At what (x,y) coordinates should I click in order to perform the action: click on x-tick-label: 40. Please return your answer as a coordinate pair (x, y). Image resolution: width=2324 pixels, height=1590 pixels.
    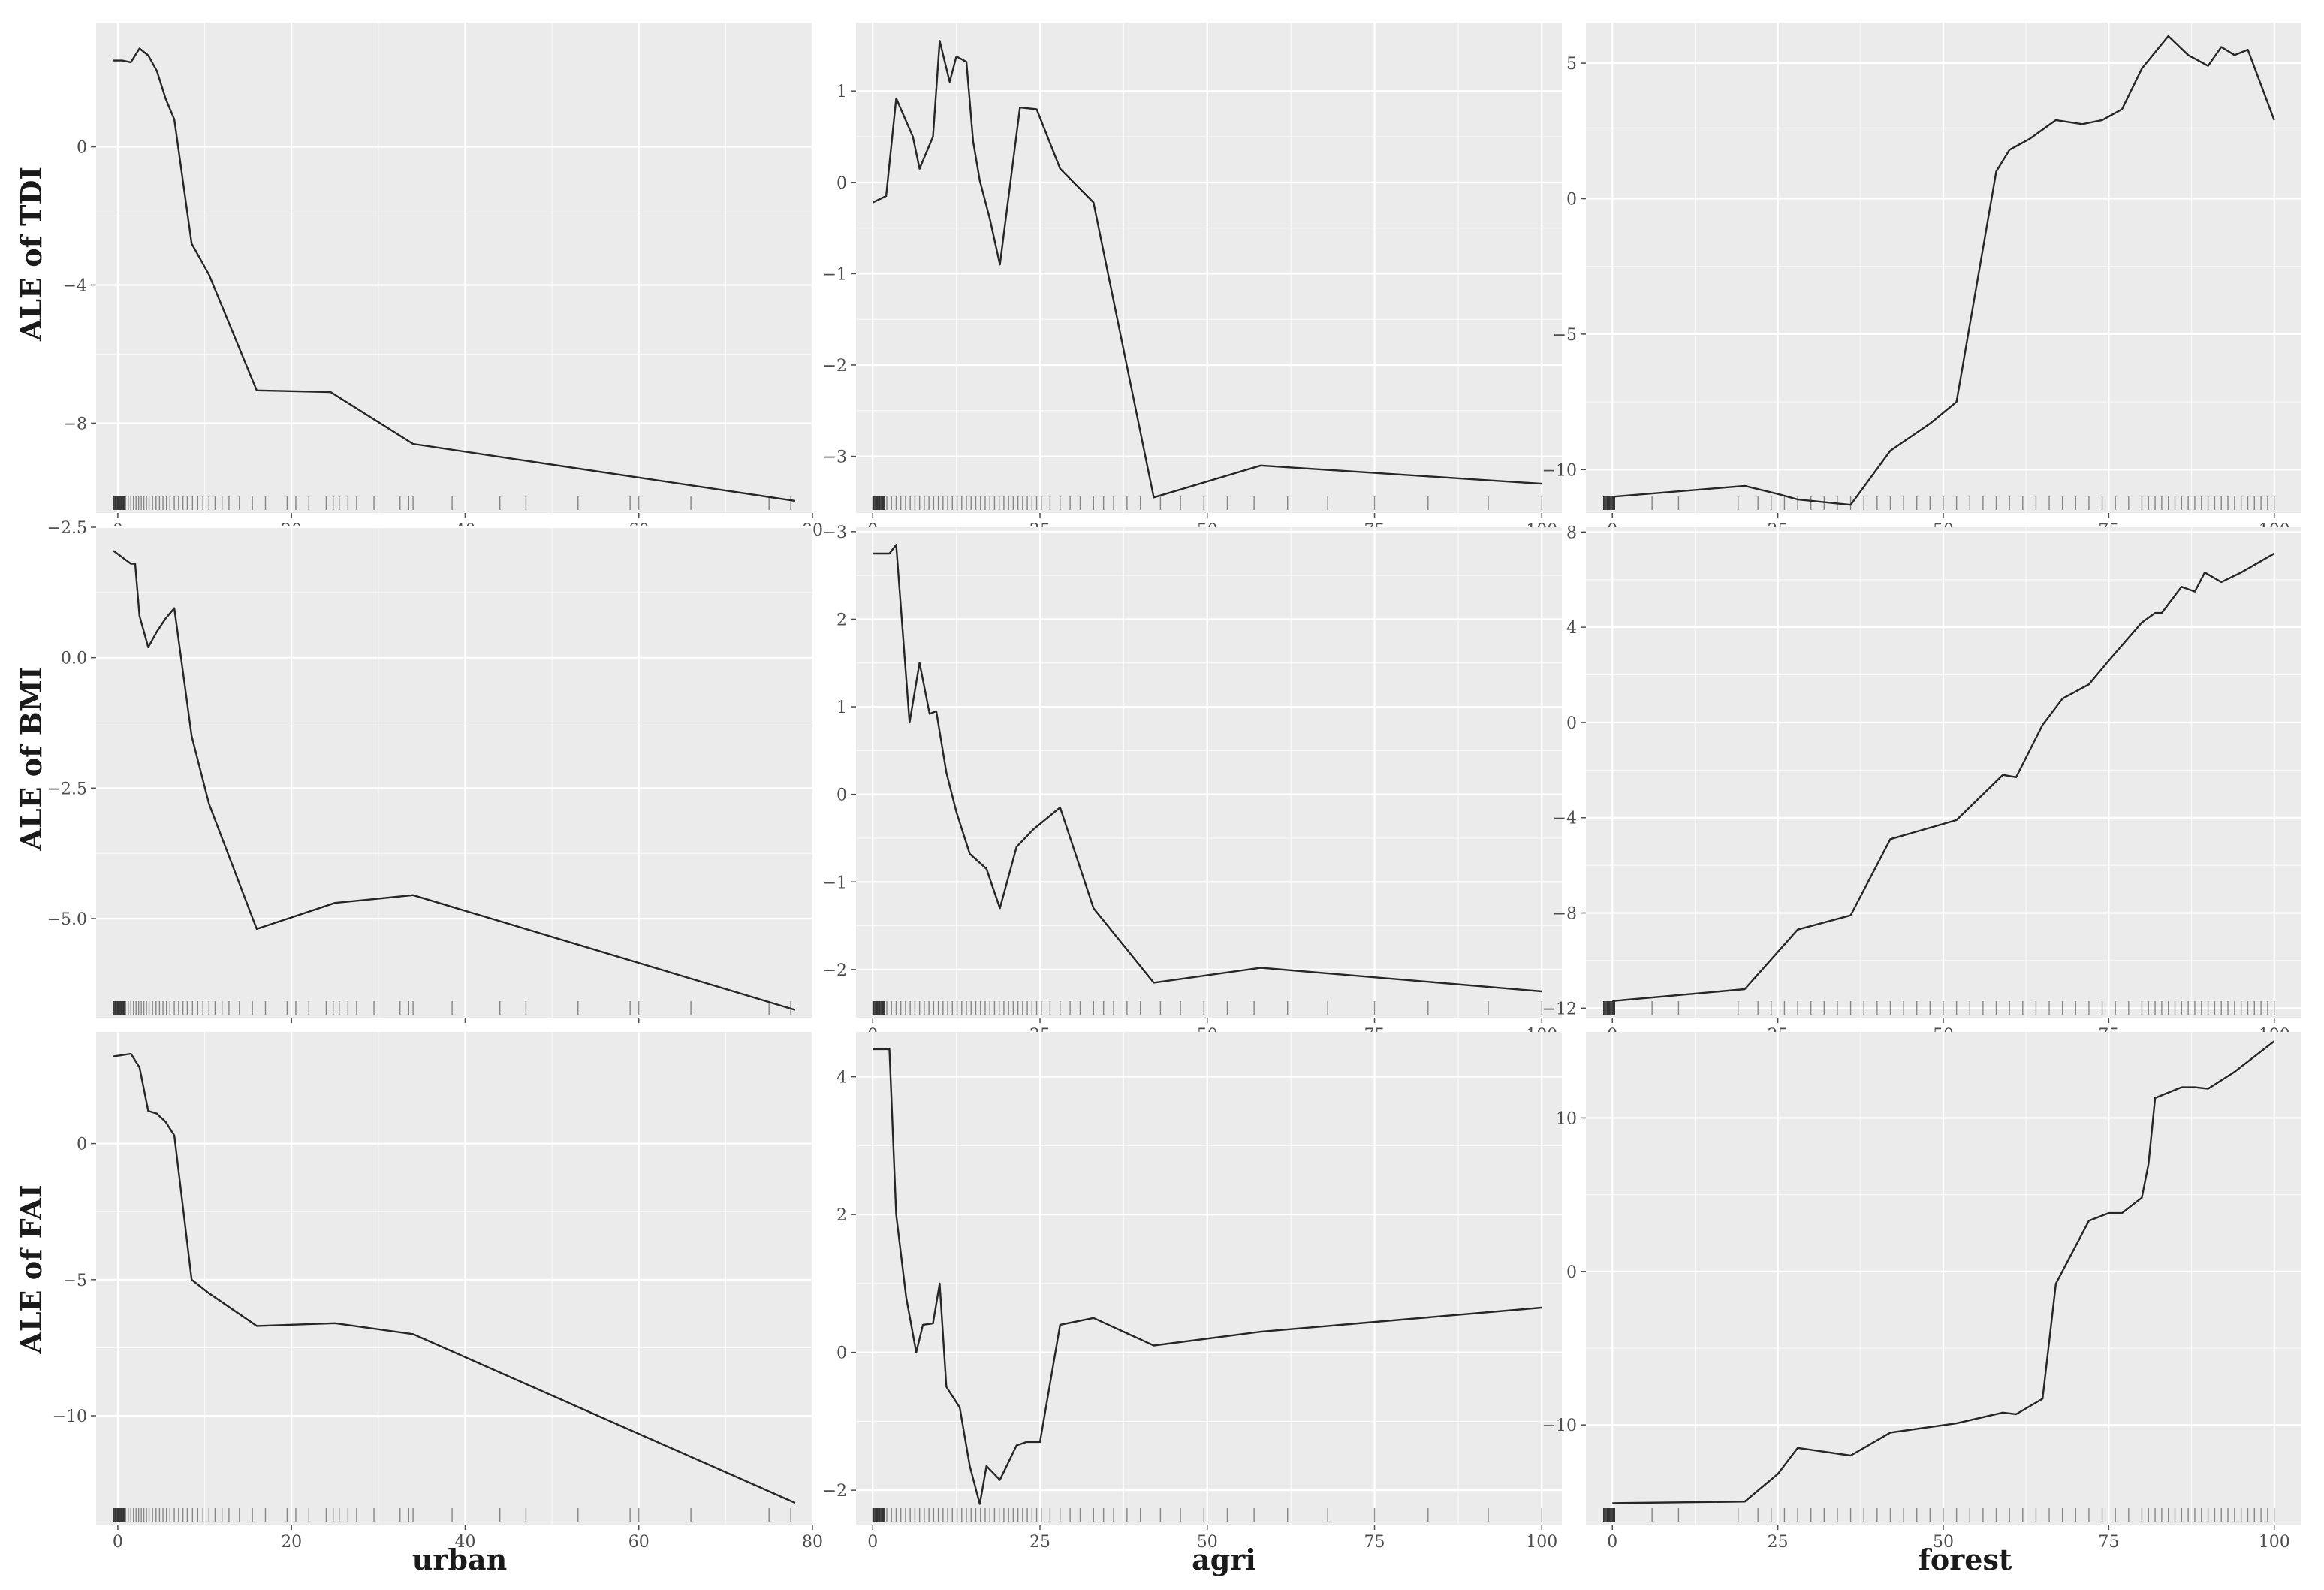
    Looking at the image, I should click on (464, 1543).